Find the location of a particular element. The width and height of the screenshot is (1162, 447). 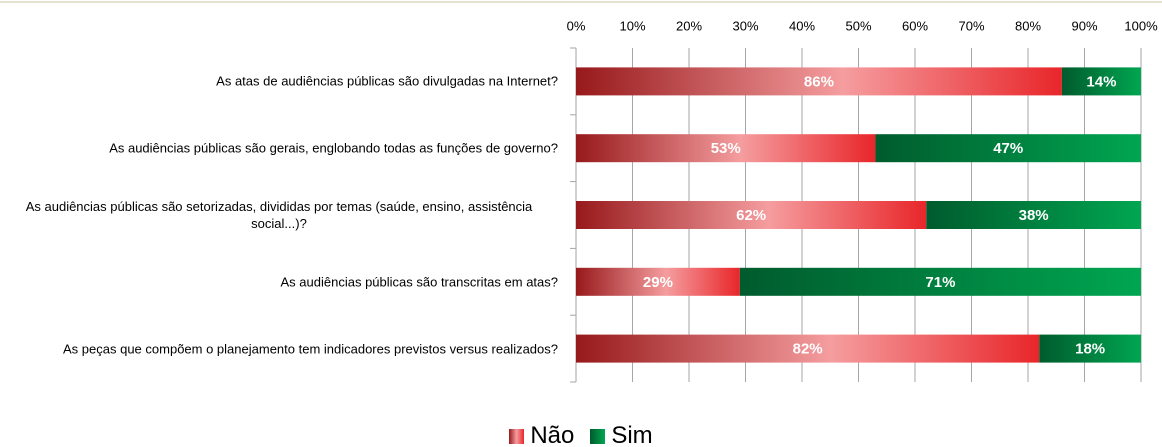

legend-item: Sim is located at coordinates (621, 434).